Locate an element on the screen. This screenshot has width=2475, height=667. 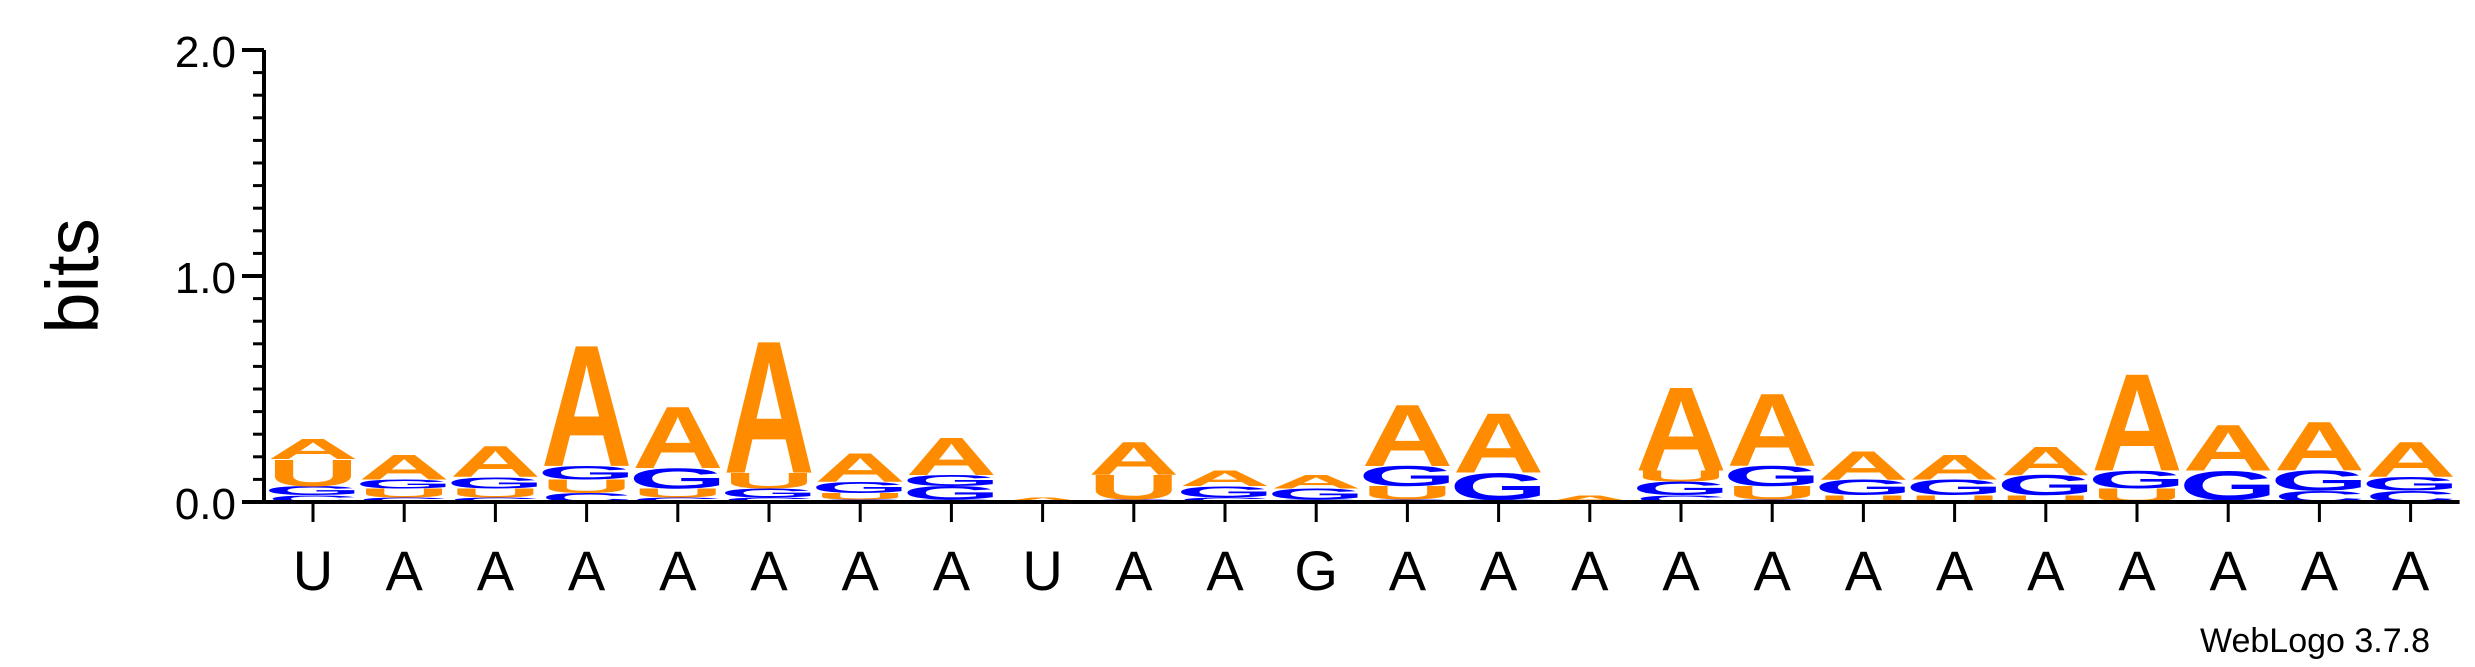
y-axis-label: bits is located at coordinates (72, 275).